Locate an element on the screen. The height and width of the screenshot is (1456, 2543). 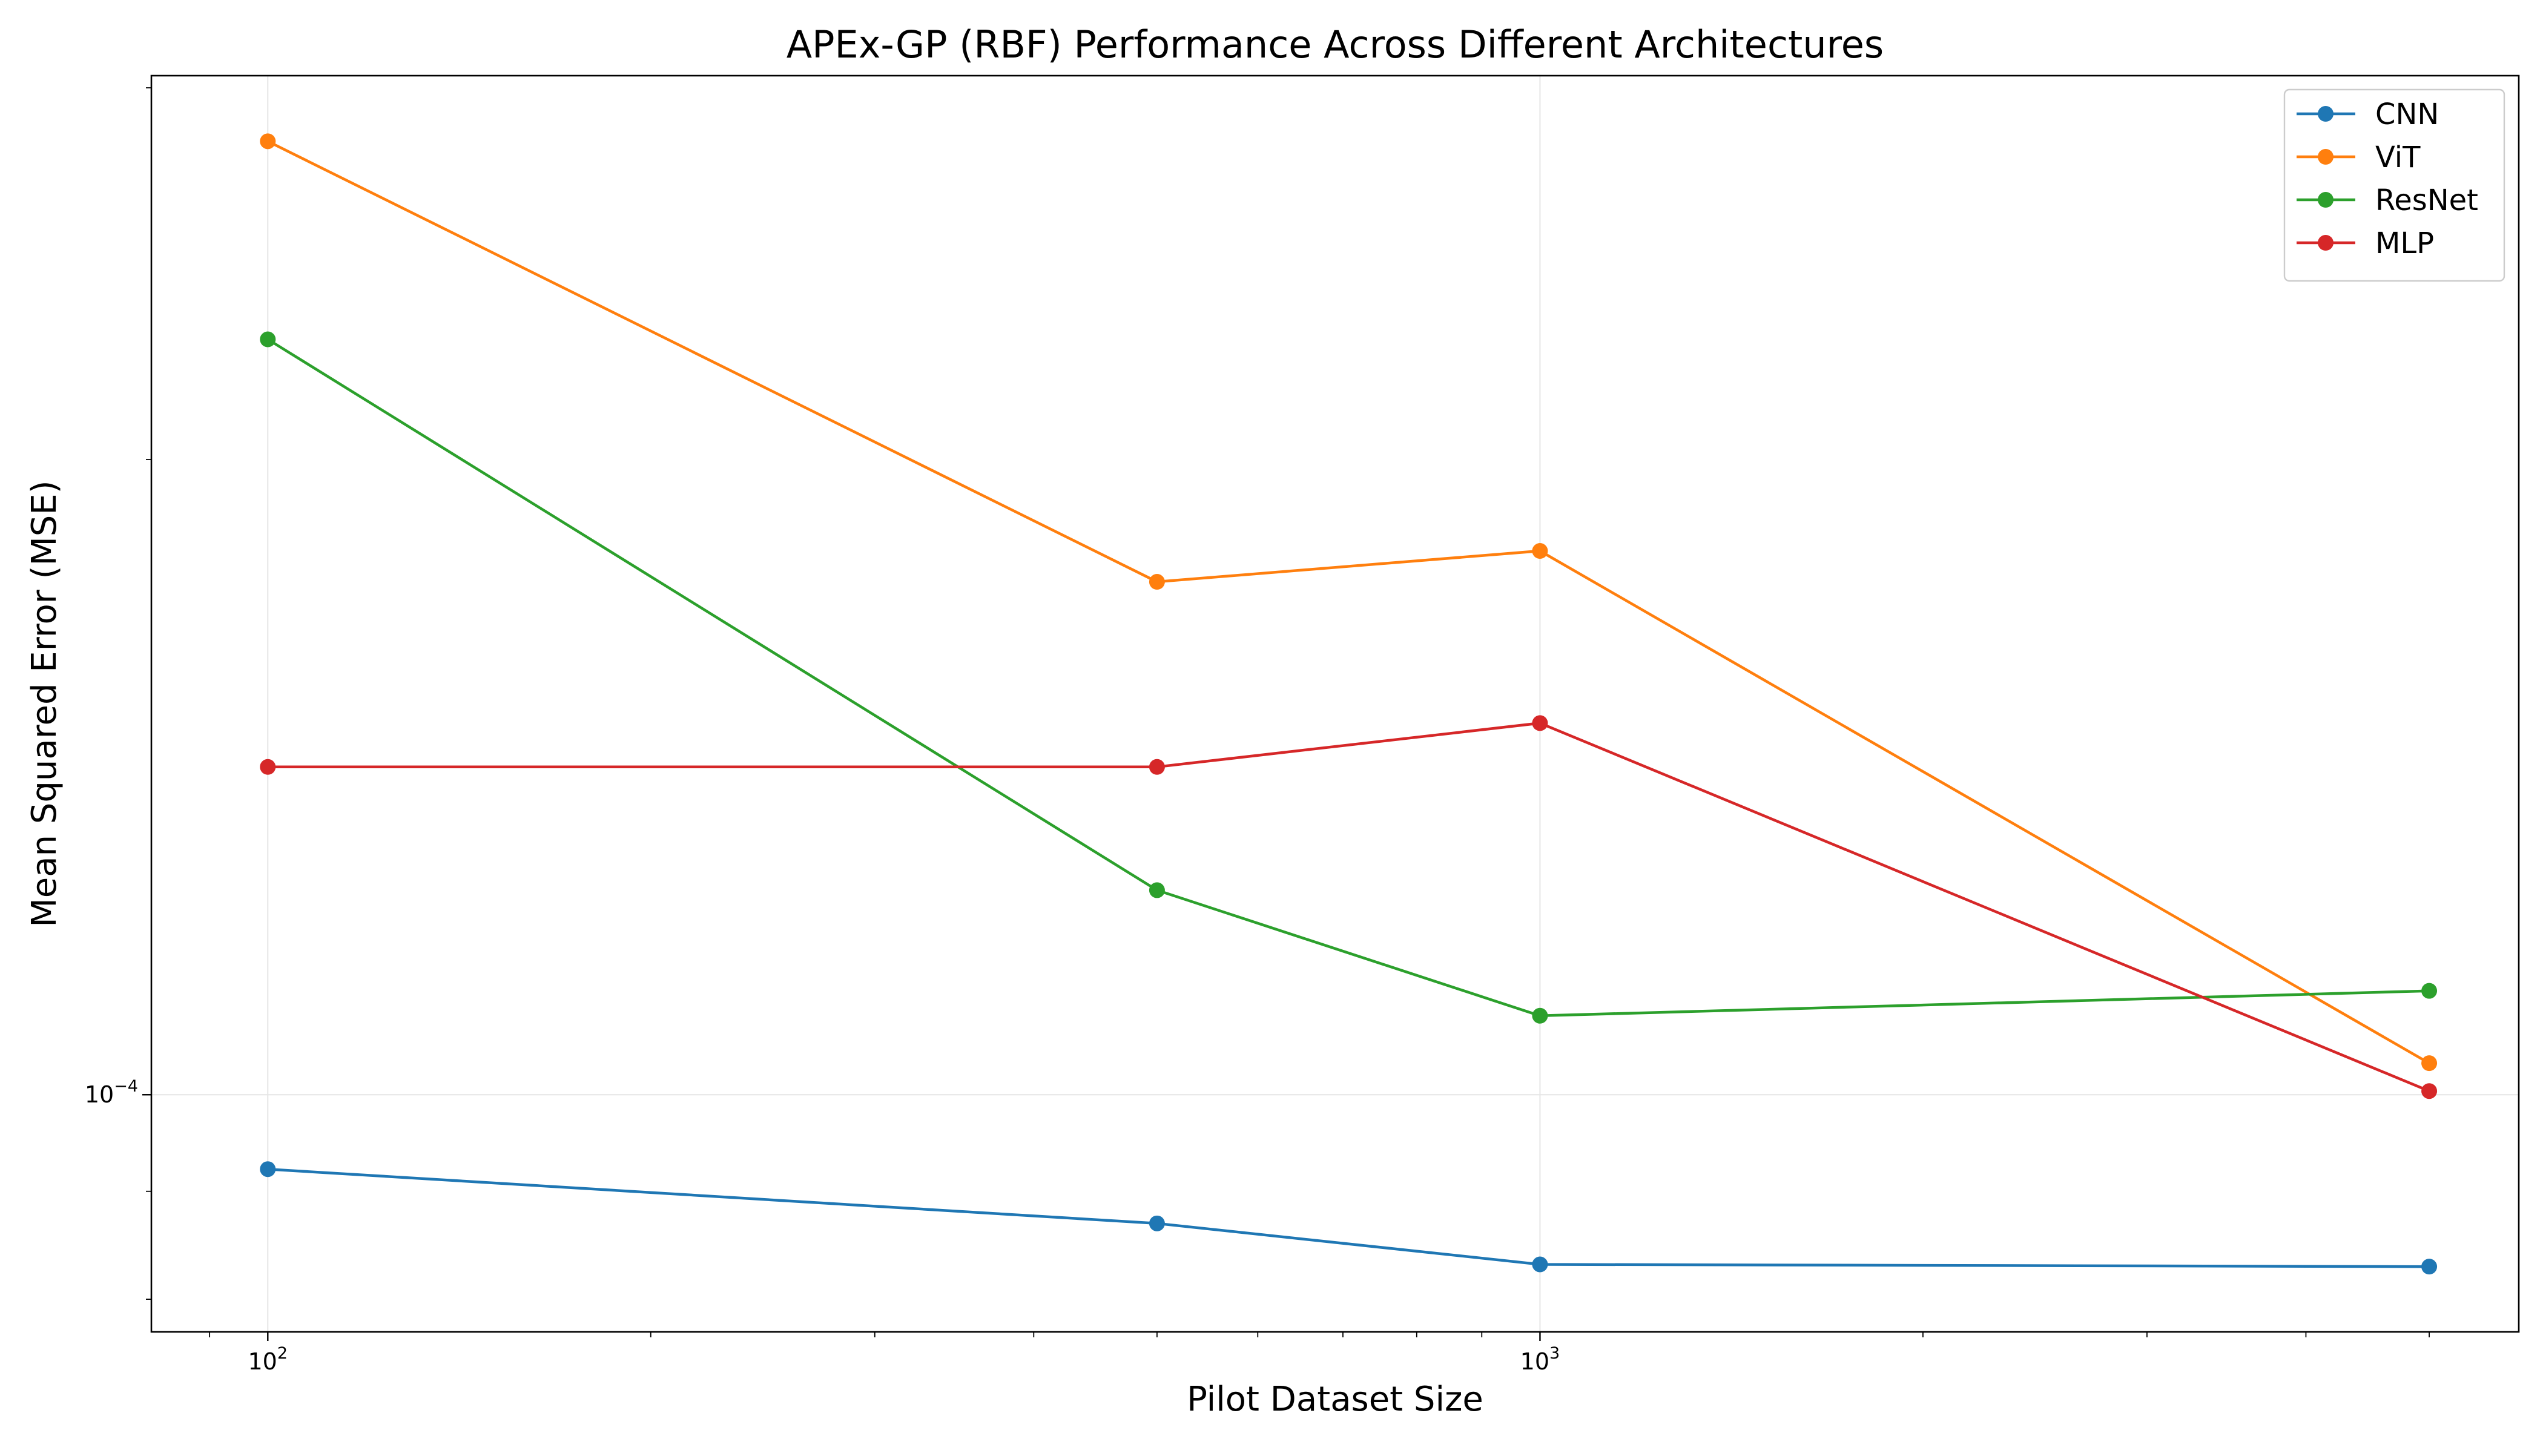
series-line-cnn is located at coordinates (1349, 1217).